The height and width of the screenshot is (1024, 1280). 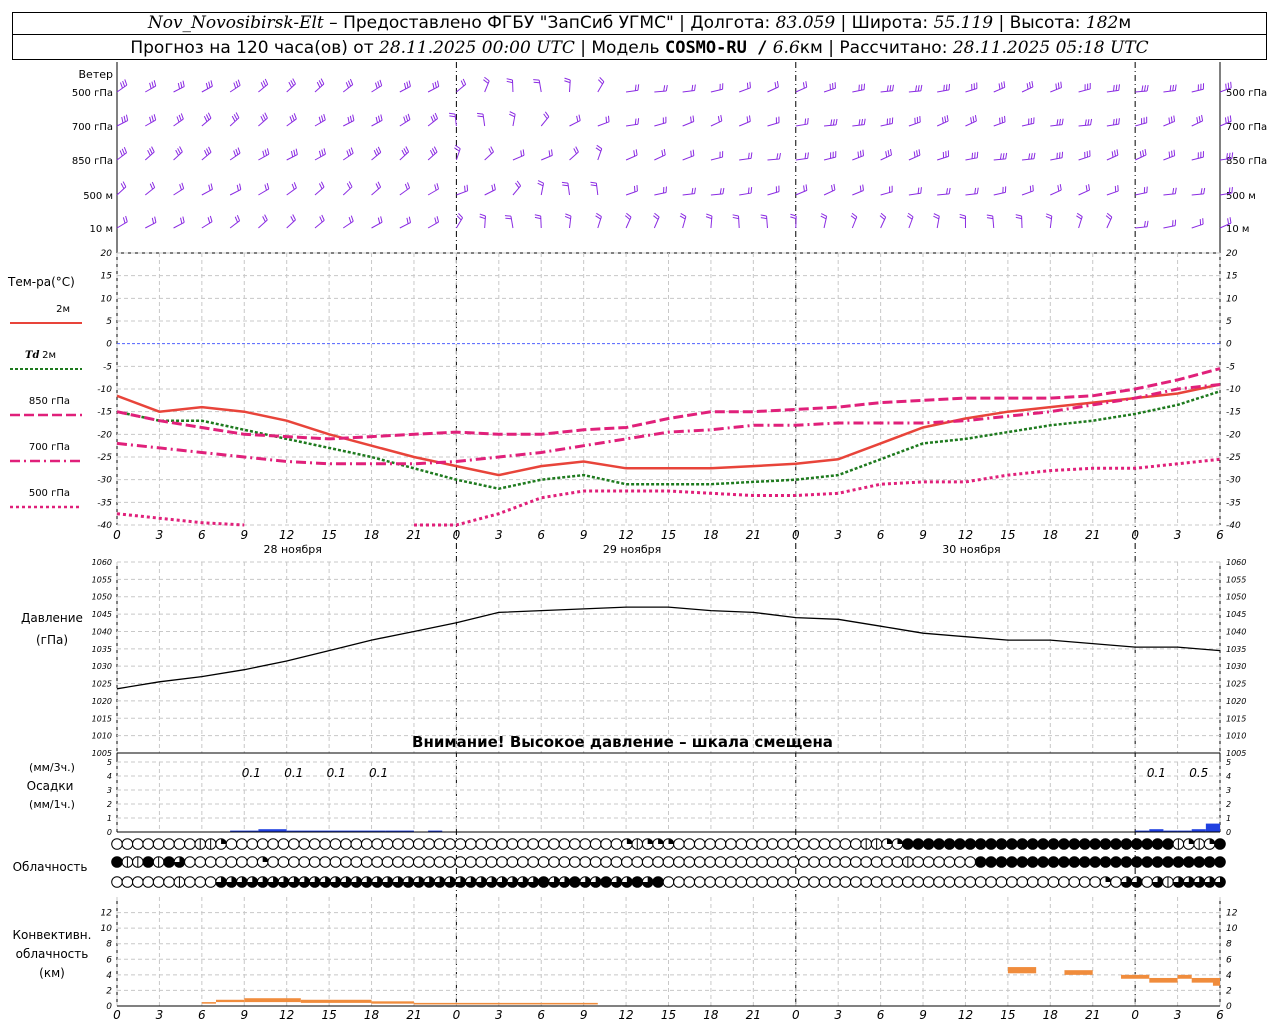 I want to click on hour-tick-label-bottom: 6, so click(x=541, y=1015).